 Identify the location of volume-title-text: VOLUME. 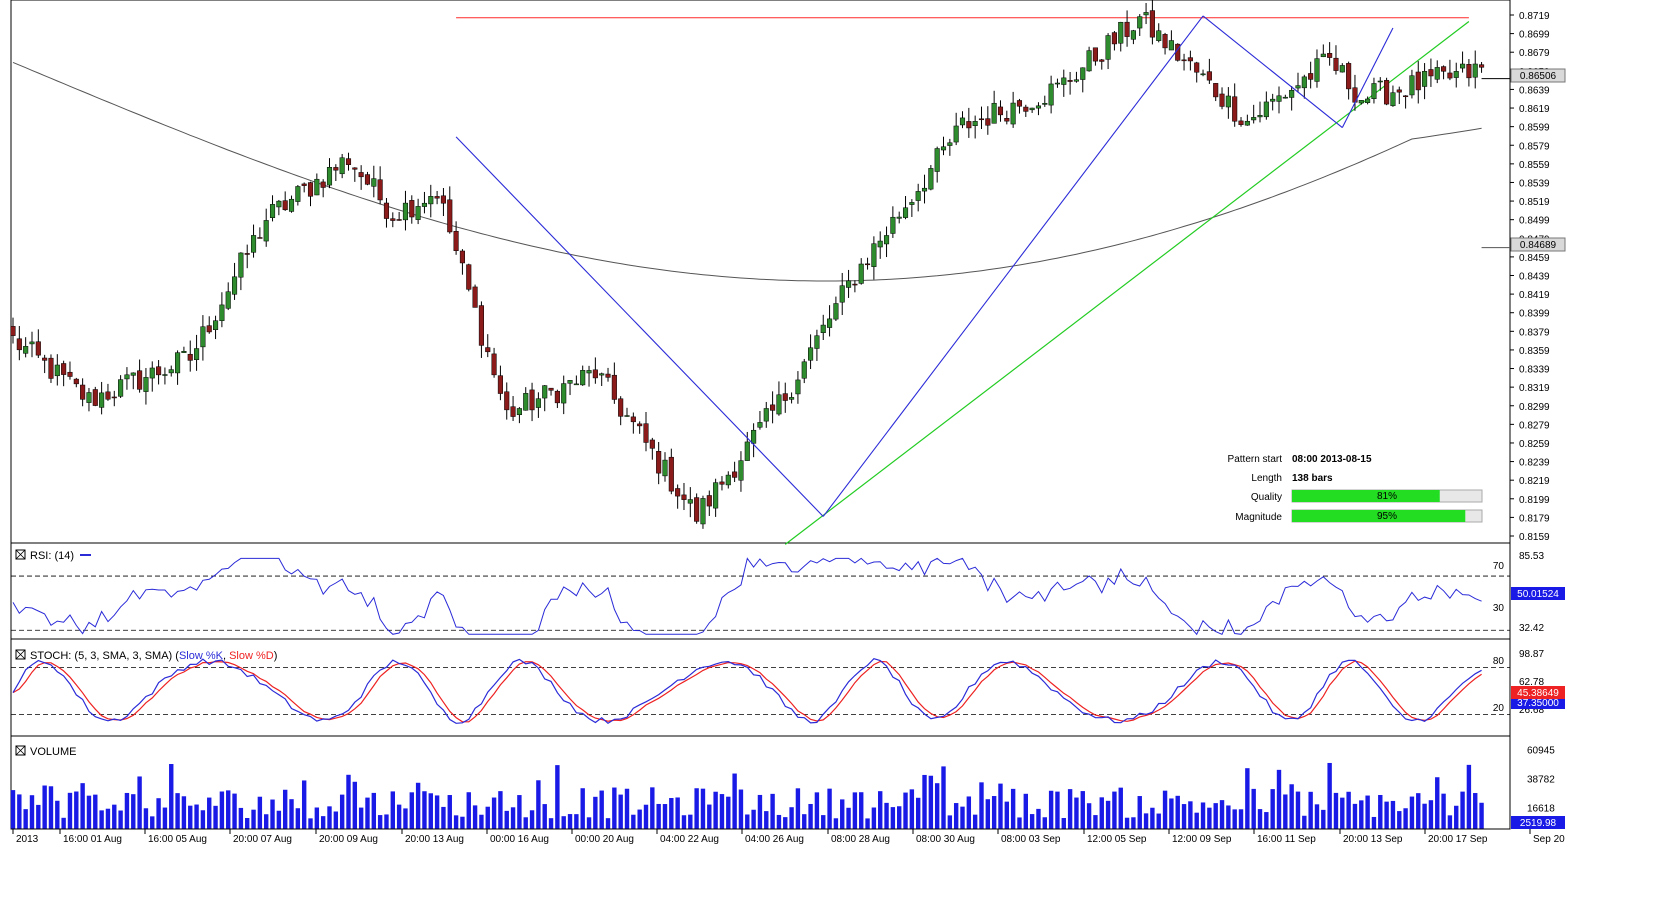
(53, 752).